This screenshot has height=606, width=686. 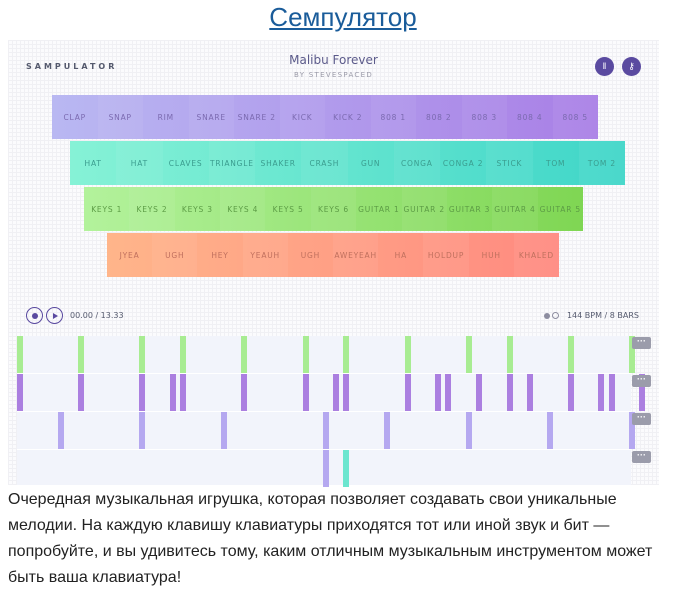 I want to click on sound-key: SNARE, so click(x=211, y=117).